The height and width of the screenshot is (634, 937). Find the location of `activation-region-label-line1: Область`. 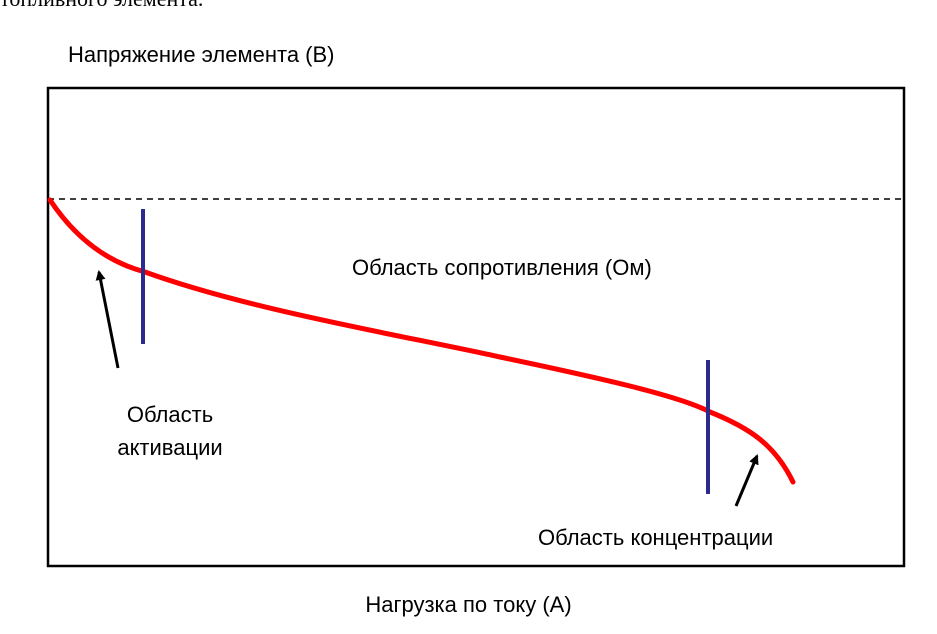

activation-region-label-line1: Область is located at coordinates (170, 414).